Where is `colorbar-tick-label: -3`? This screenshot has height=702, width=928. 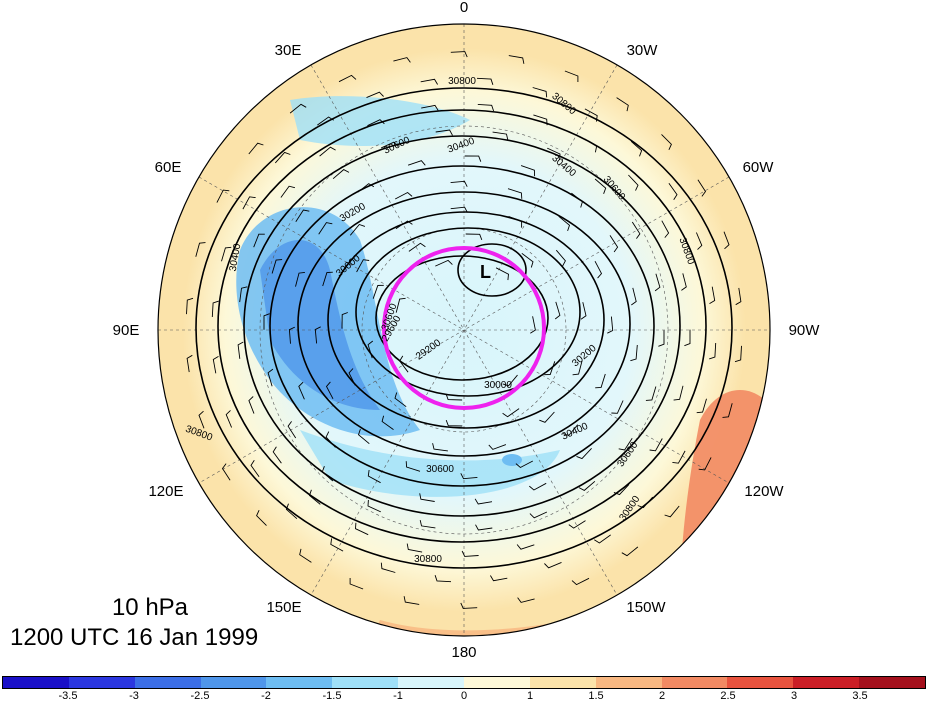
colorbar-tick-label: -3 is located at coordinates (134, 696).